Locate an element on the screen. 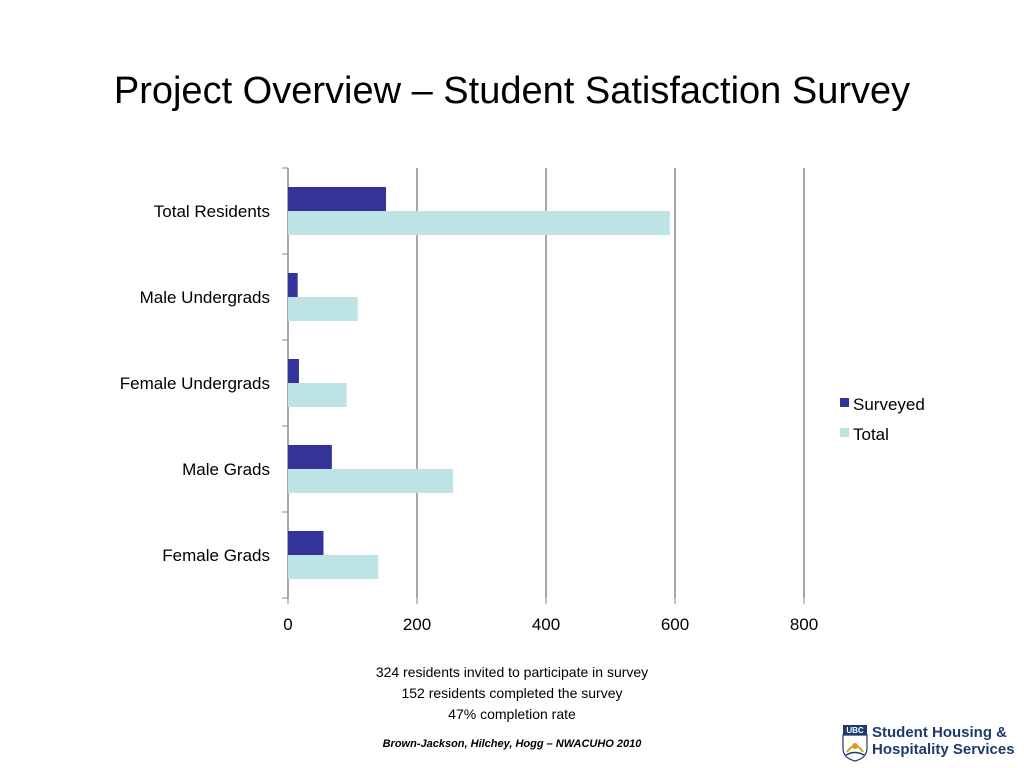 The width and height of the screenshot is (1024, 768). legend-swatch-surveyed is located at coordinates (844, 402).